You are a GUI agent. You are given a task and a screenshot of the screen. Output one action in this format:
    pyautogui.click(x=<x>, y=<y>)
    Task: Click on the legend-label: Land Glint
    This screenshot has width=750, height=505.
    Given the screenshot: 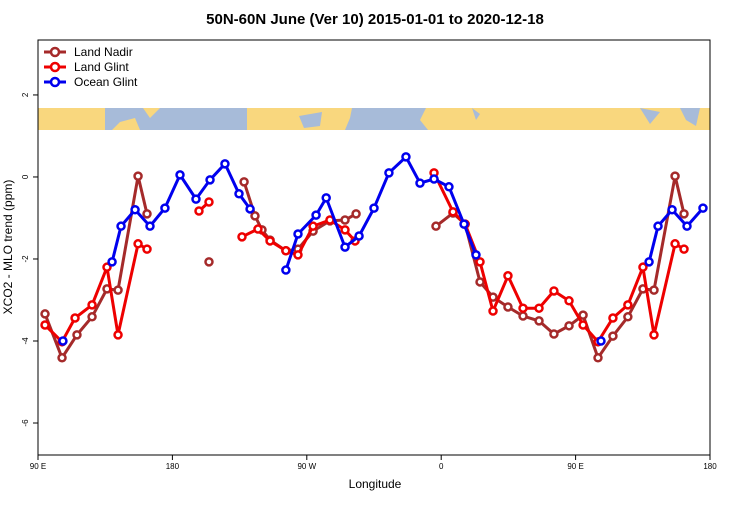 What is the action you would take?
    pyautogui.click(x=101, y=67)
    